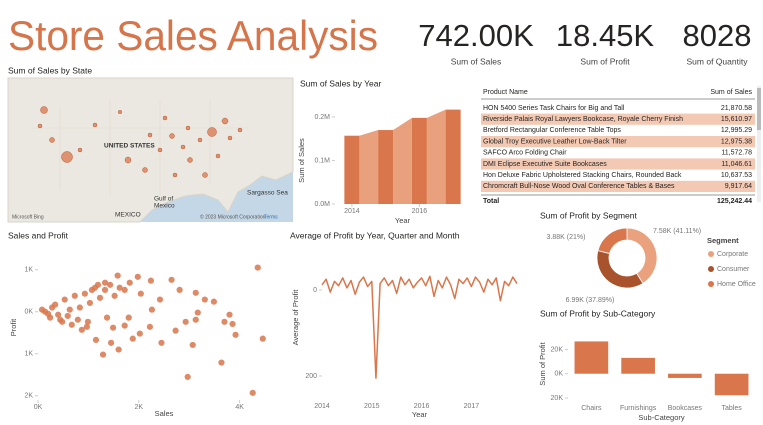 This screenshot has height=425, width=763. What do you see at coordinates (759, 109) in the screenshot?
I see `scrollbar-thumb` at bounding box center [759, 109].